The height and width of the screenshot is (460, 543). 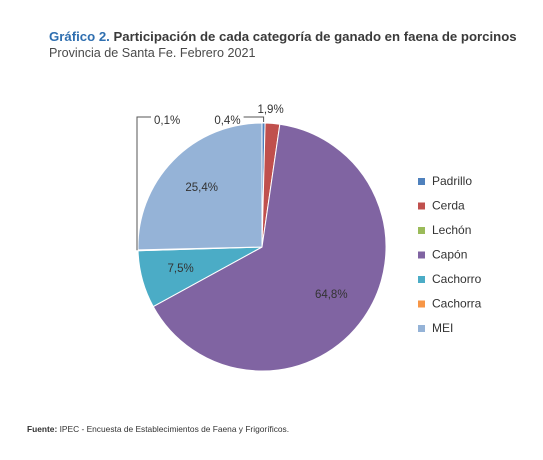 I want to click on legend-label: Padrillo, so click(x=452, y=181).